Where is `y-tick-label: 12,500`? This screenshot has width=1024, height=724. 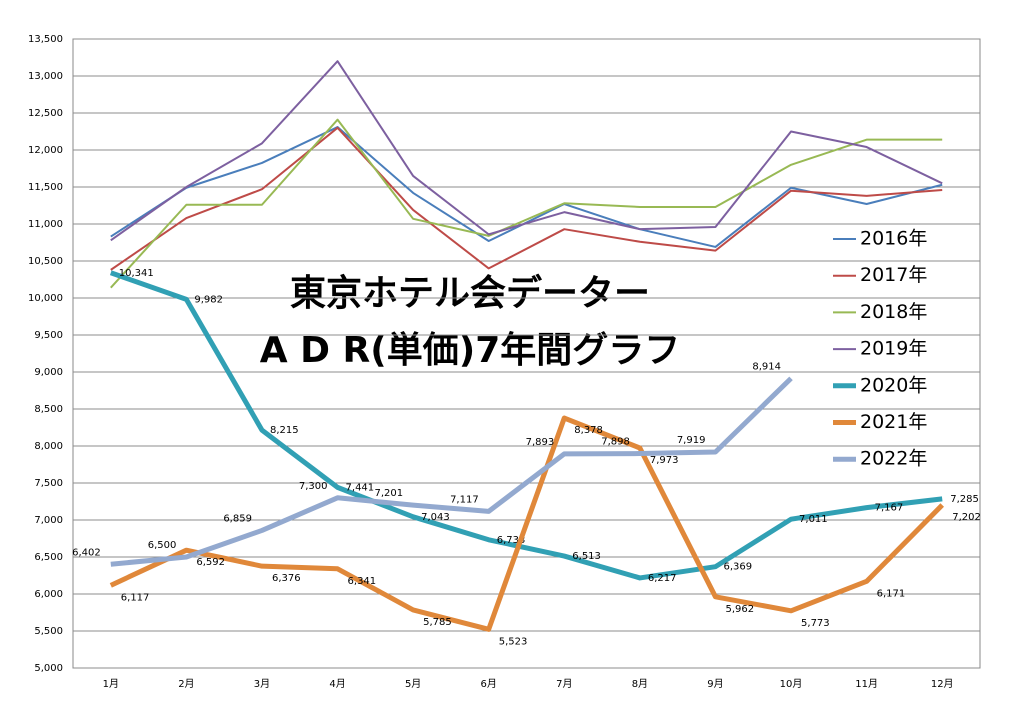
y-tick-label: 12,500 is located at coordinates (45, 113).